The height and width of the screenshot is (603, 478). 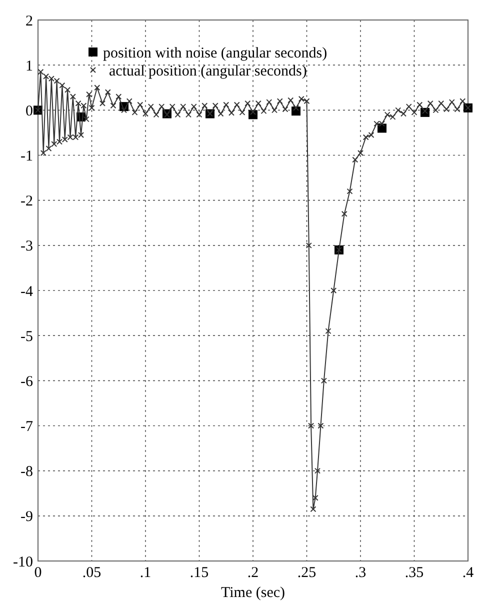 What do you see at coordinates (414, 573) in the screenshot?
I see `x-tick-label: .35` at bounding box center [414, 573].